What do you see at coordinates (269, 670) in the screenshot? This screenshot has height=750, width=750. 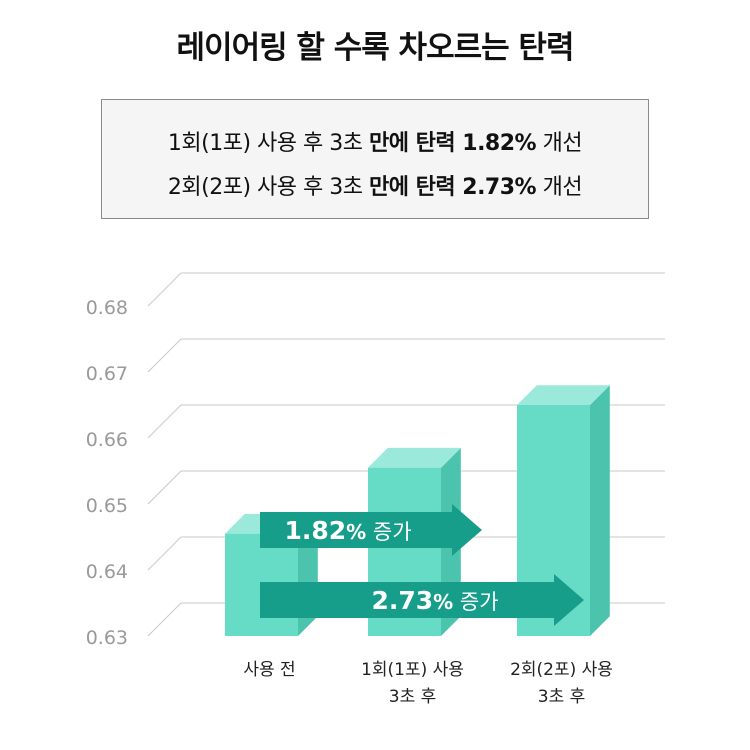 I see `x-category-label: 사용 전` at bounding box center [269, 670].